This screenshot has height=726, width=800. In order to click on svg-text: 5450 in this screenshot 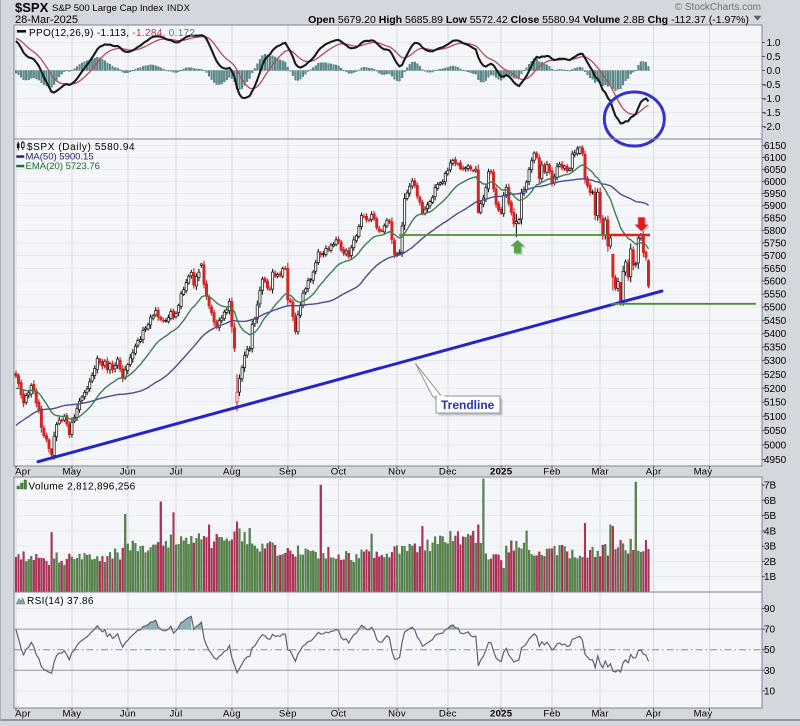, I will do `click(775, 321)`.